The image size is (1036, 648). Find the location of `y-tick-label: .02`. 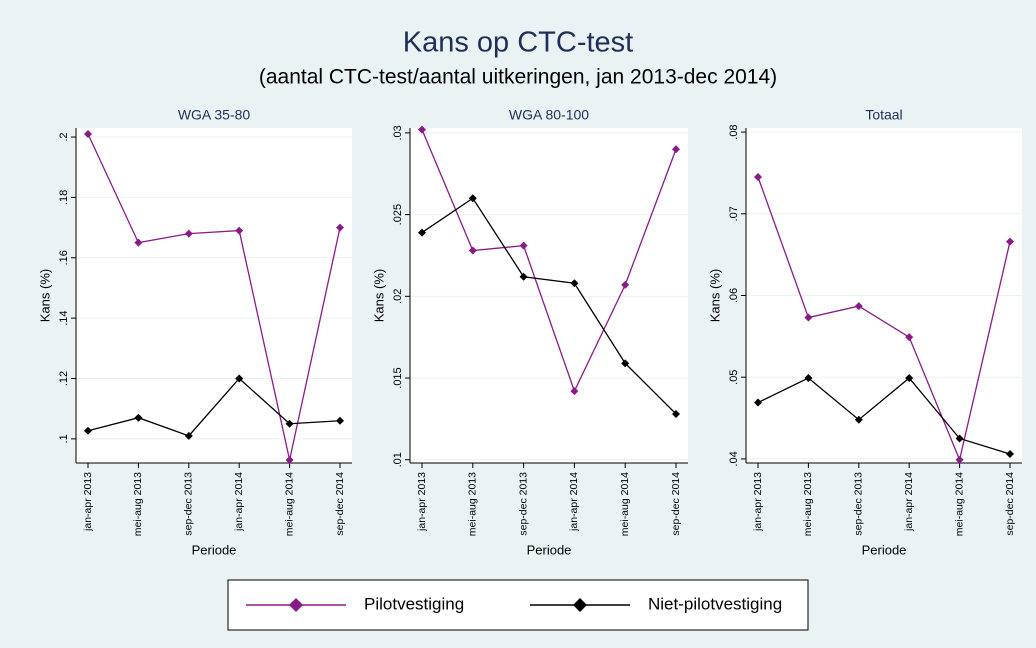

y-tick-label: .02 is located at coordinates (398, 296).